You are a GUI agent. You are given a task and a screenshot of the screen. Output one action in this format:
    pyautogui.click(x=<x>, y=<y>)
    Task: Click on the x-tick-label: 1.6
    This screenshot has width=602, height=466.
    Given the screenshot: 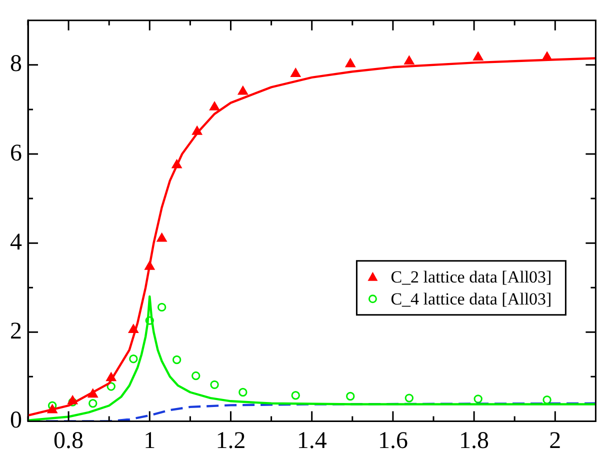 What is the action you would take?
    pyautogui.click(x=393, y=441)
    